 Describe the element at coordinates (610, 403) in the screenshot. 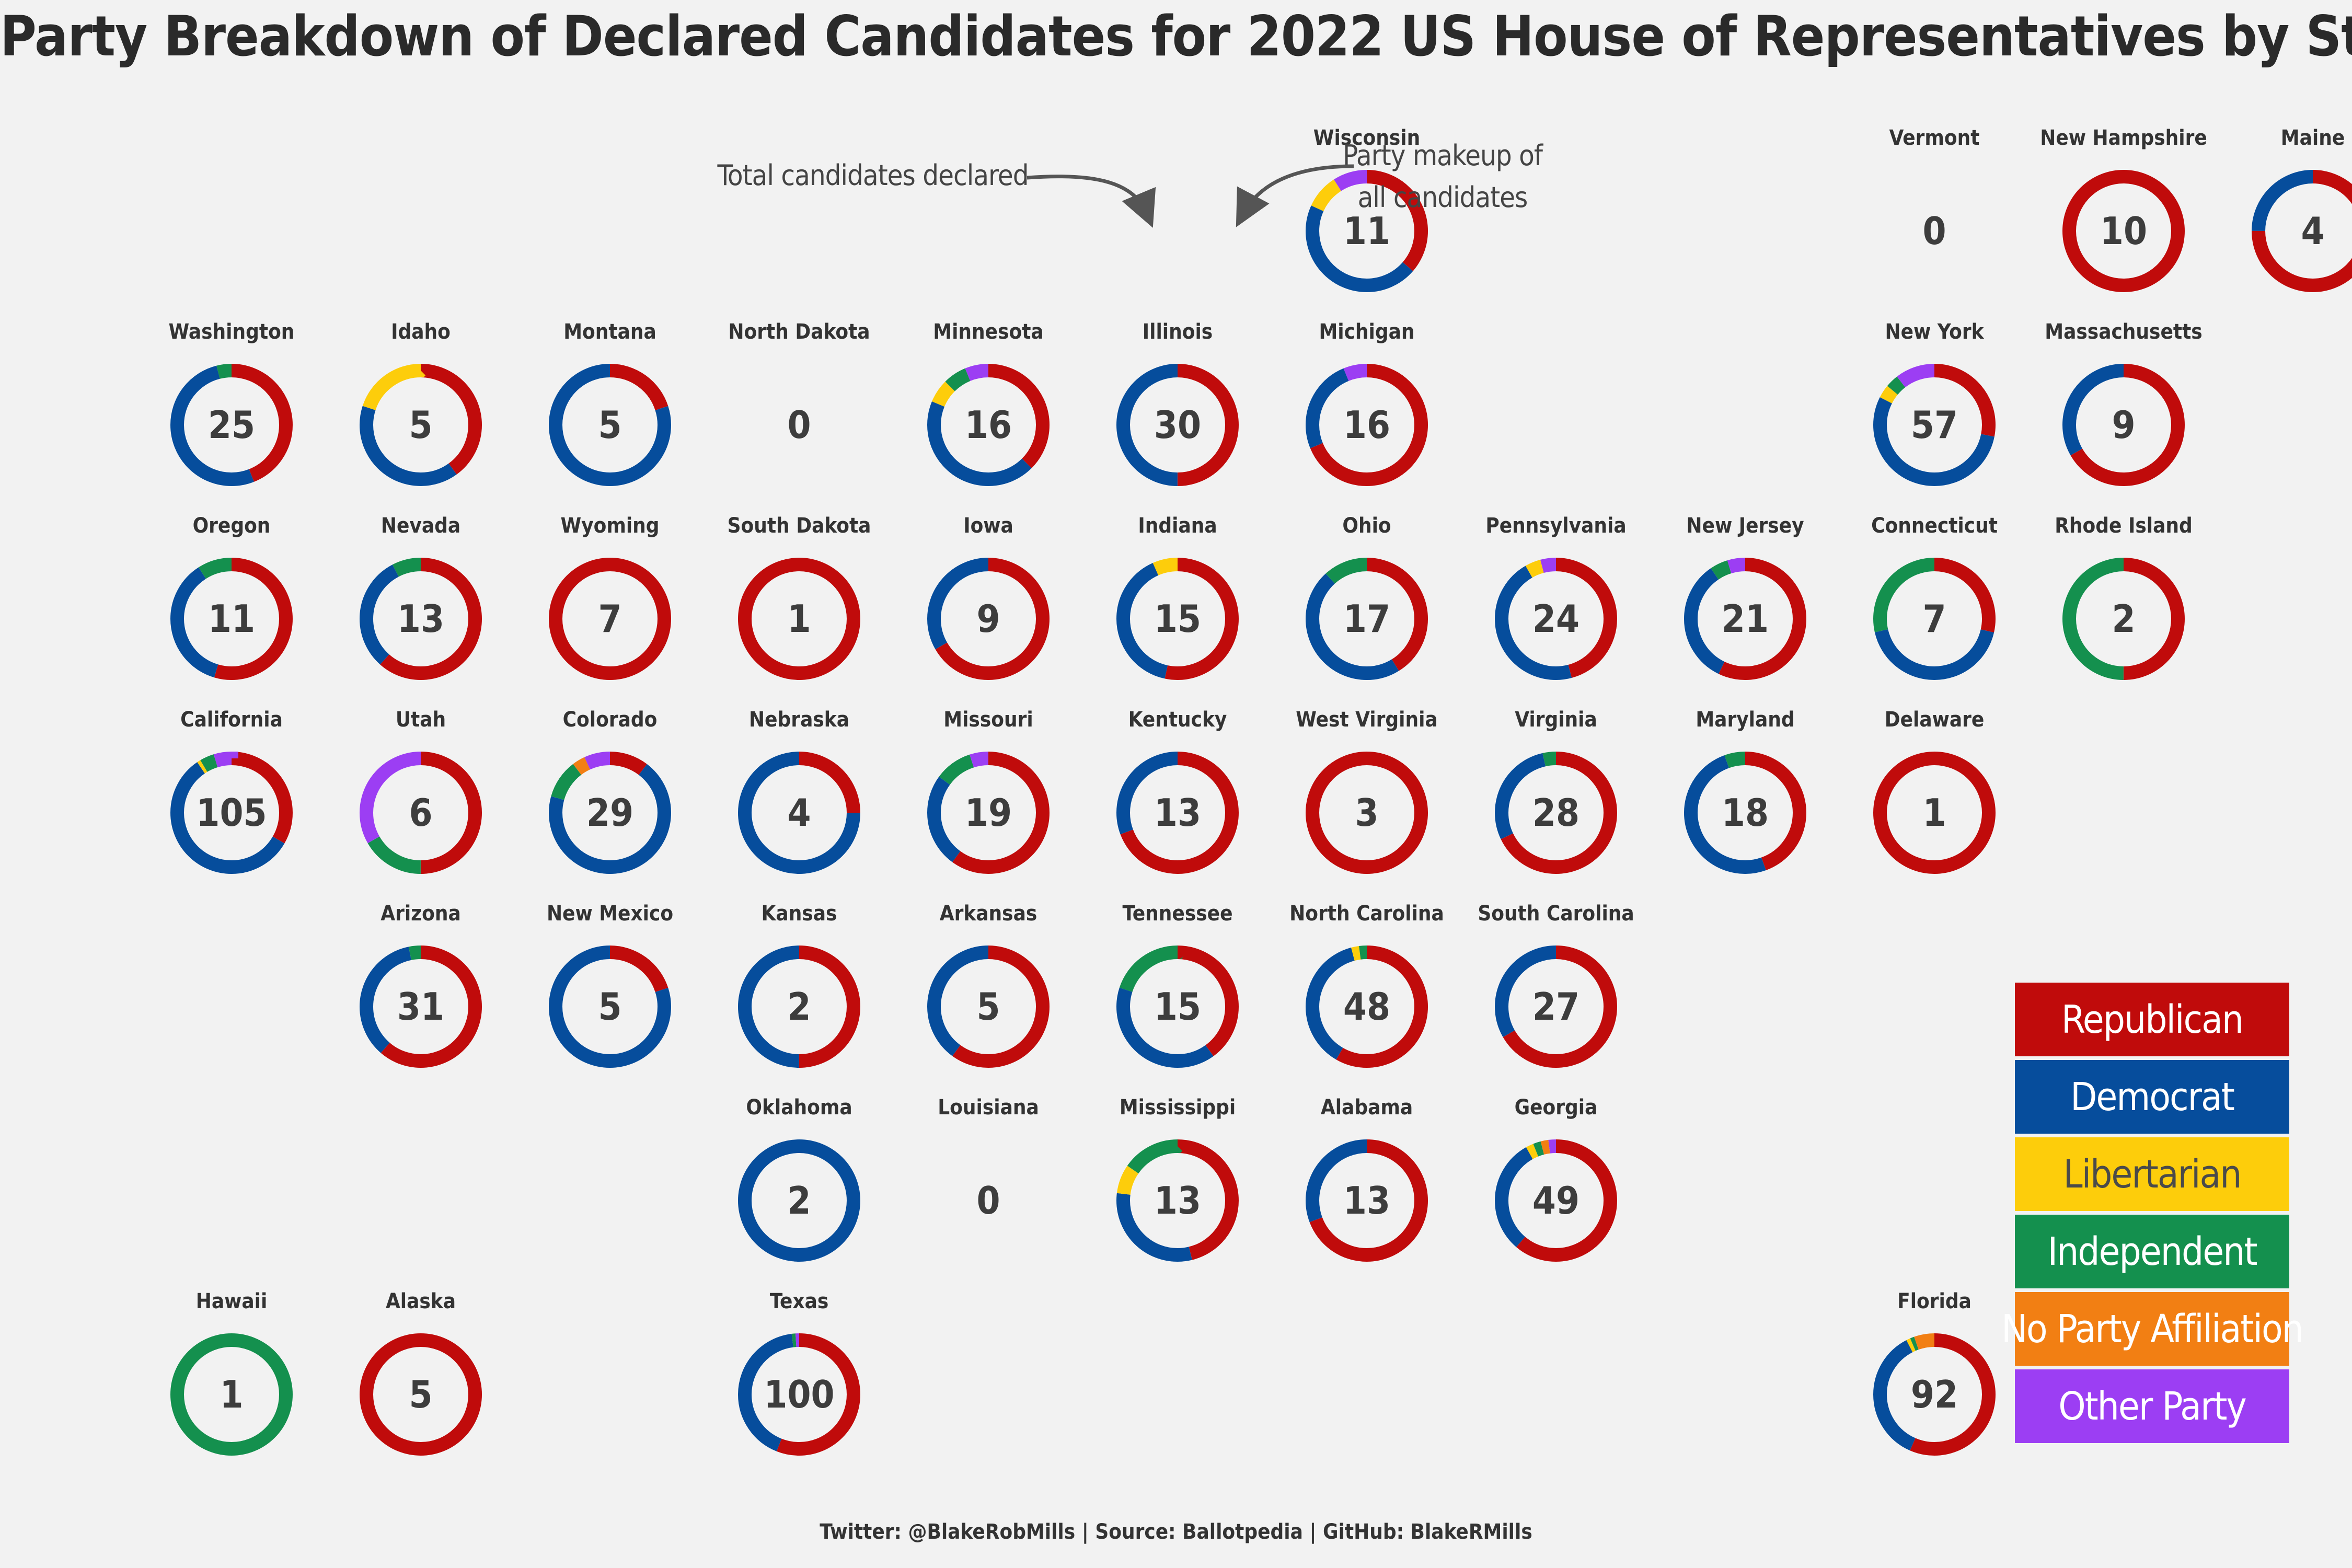

I see `state-montana: Montana 5` at that location.